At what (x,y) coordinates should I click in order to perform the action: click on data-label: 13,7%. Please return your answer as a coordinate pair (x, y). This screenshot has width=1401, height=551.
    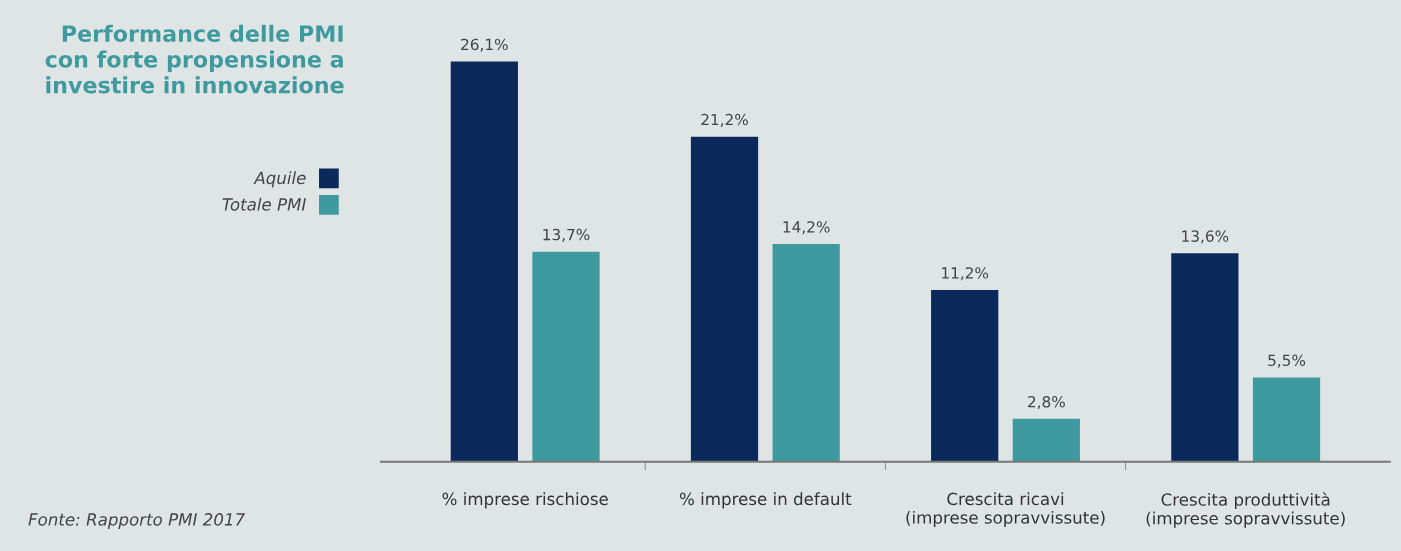
    Looking at the image, I should click on (566, 235).